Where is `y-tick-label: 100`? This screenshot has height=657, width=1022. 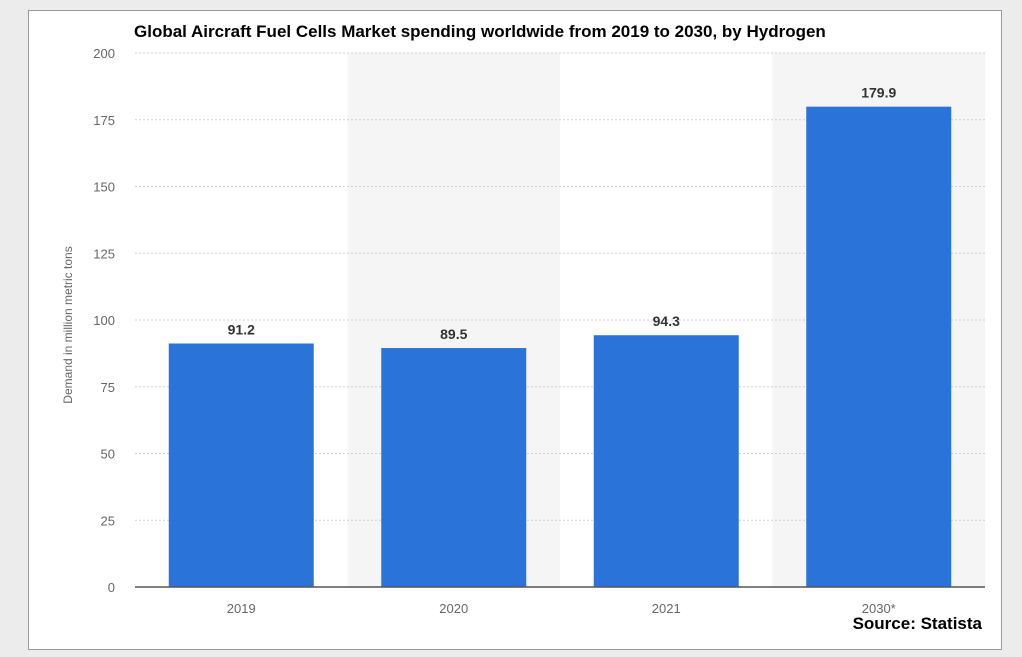 y-tick-label: 100 is located at coordinates (104, 320).